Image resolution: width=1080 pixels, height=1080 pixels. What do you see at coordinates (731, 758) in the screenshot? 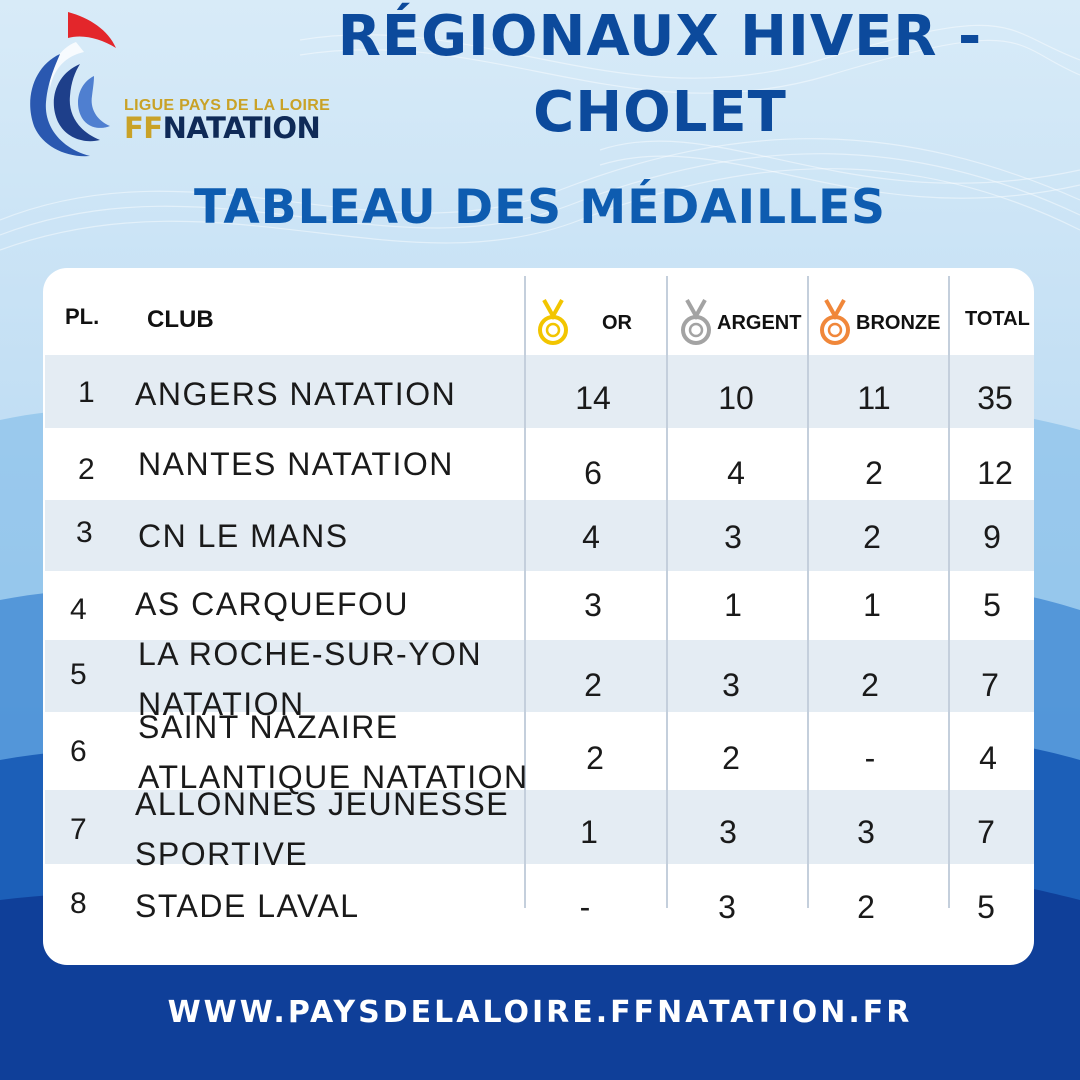
I see `row-silver: 2` at bounding box center [731, 758].